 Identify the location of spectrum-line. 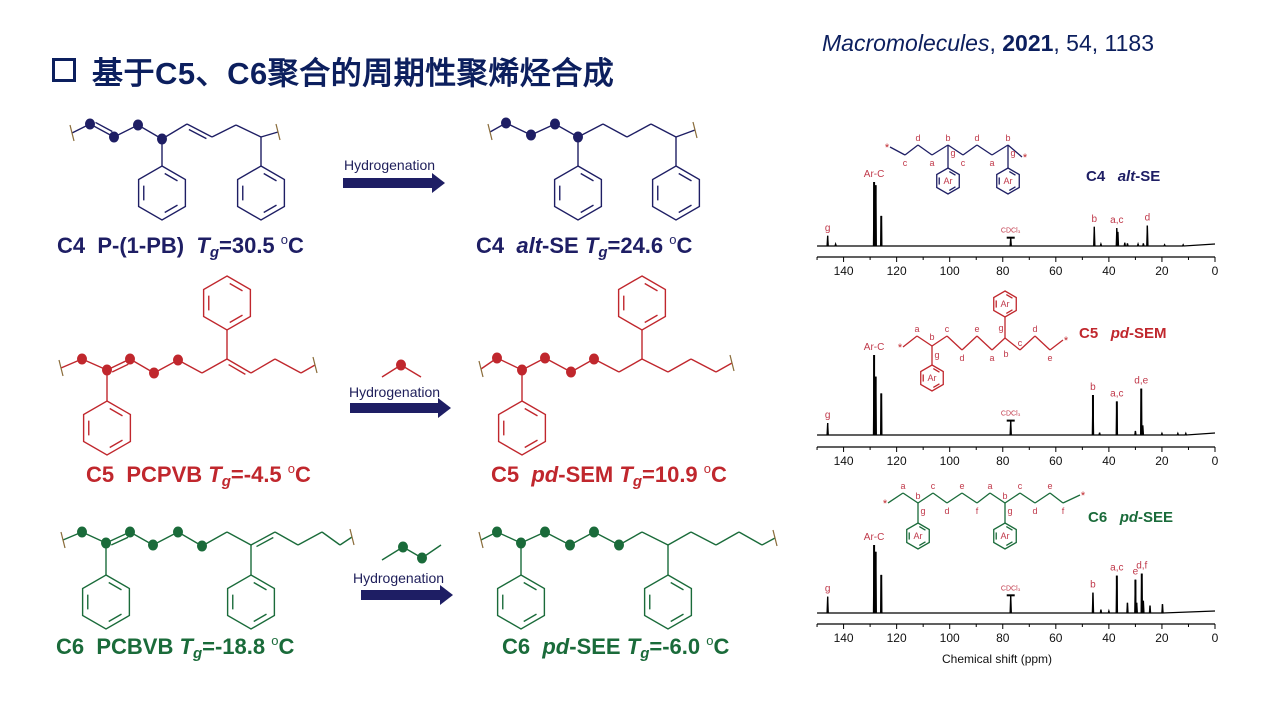
(1016, 395).